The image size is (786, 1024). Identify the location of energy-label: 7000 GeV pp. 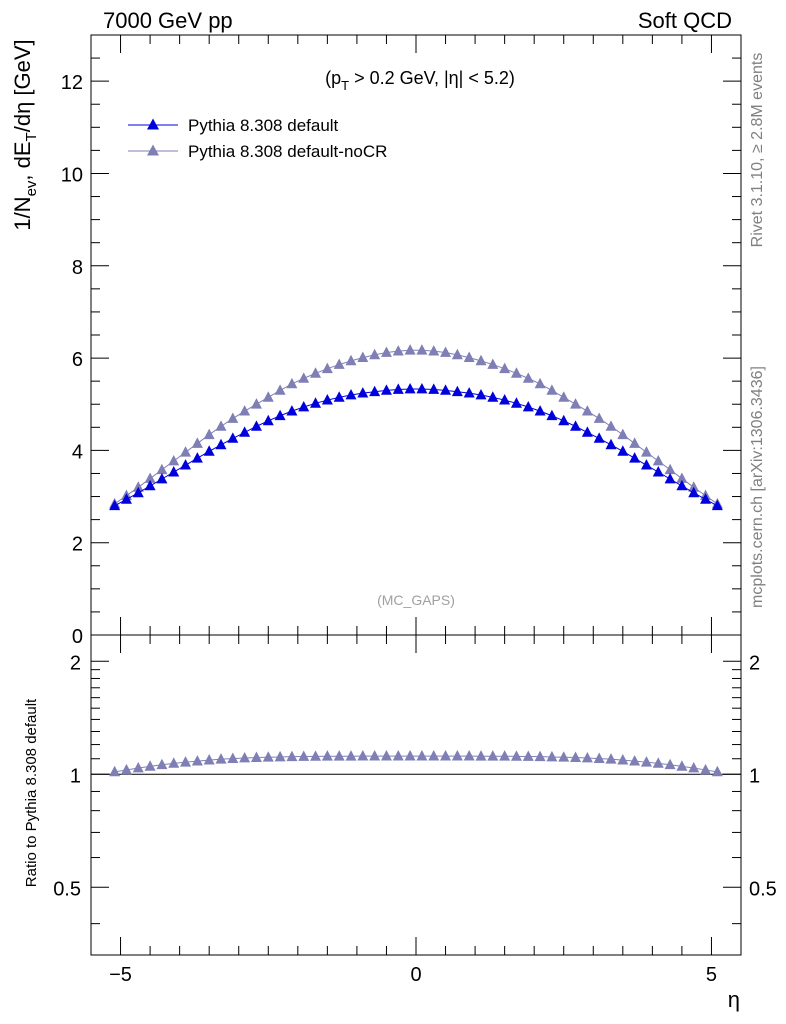
(168, 20).